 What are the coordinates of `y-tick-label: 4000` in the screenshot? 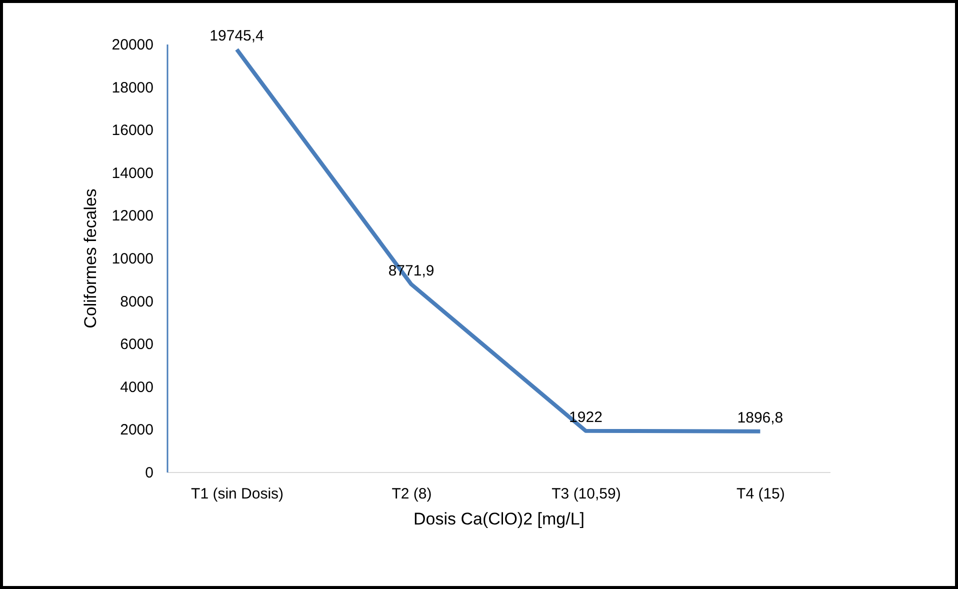 It's located at (137, 387).